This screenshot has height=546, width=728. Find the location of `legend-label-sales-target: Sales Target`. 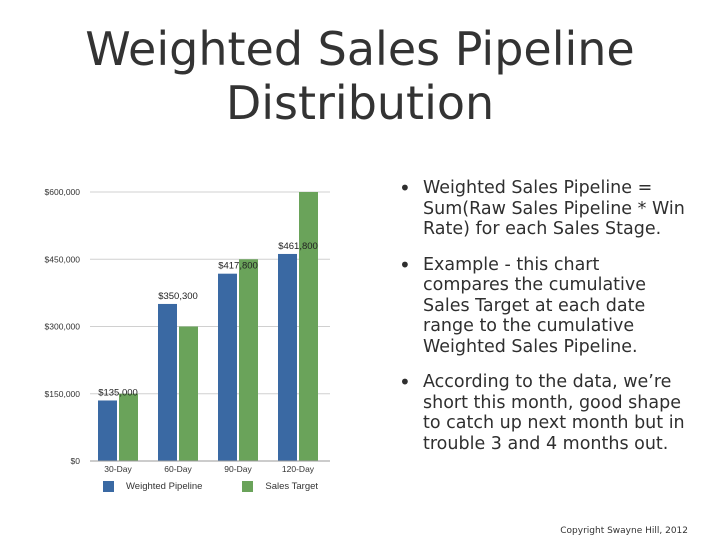

legend-label-sales-target: Sales Target is located at coordinates (292, 486).